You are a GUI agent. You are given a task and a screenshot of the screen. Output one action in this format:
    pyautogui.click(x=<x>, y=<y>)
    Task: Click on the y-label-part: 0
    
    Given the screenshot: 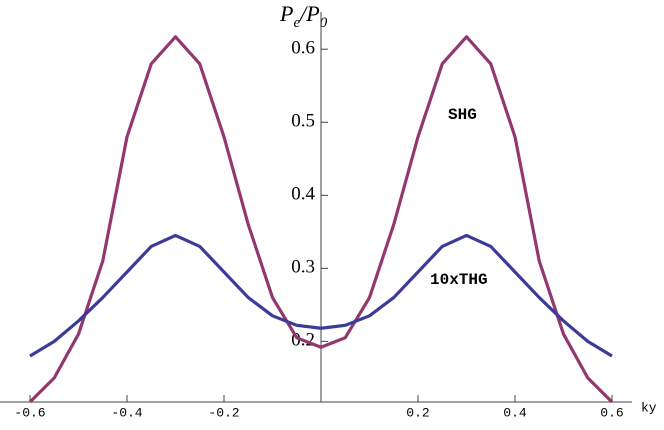 What is the action you would take?
    pyautogui.click(x=324, y=23)
    